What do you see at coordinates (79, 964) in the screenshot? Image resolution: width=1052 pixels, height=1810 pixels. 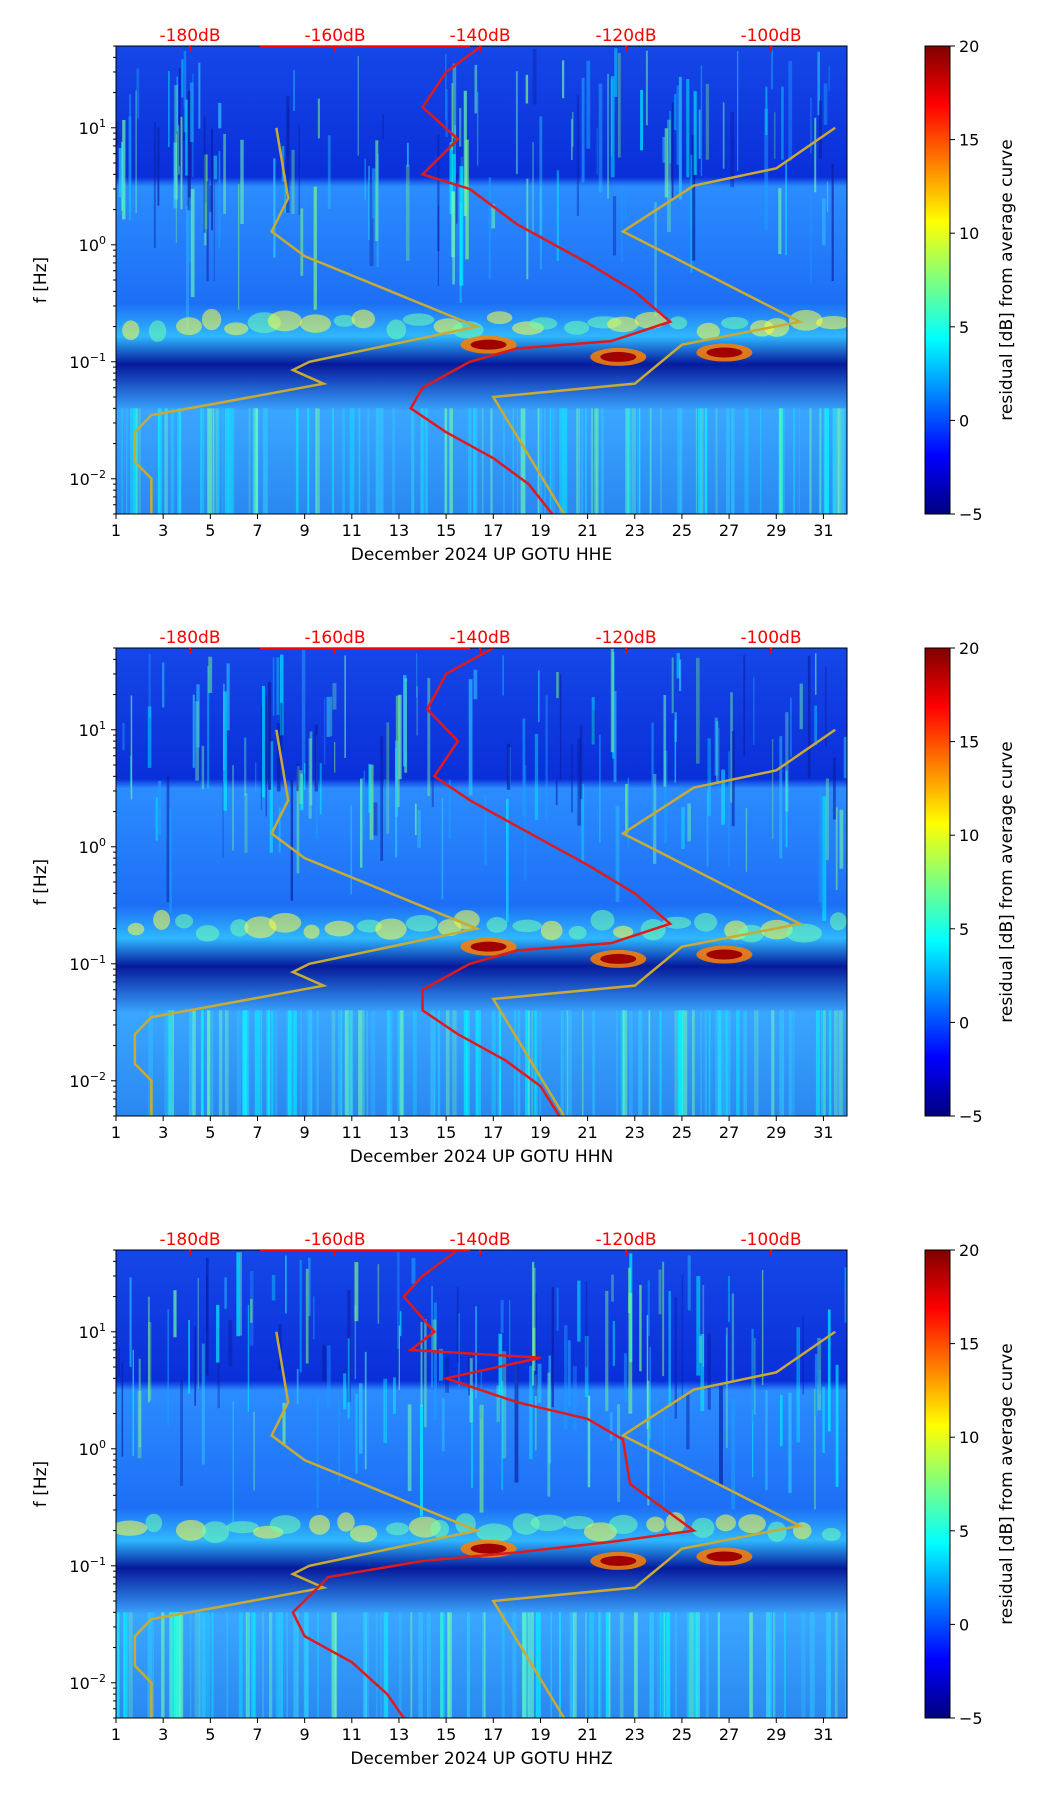 I see `y-tick-base: 10` at bounding box center [79, 964].